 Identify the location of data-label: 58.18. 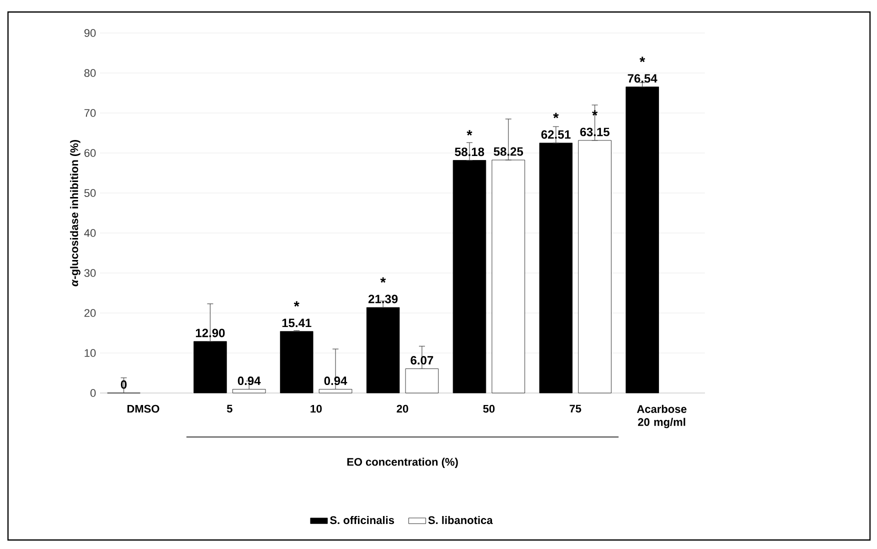
(469, 152).